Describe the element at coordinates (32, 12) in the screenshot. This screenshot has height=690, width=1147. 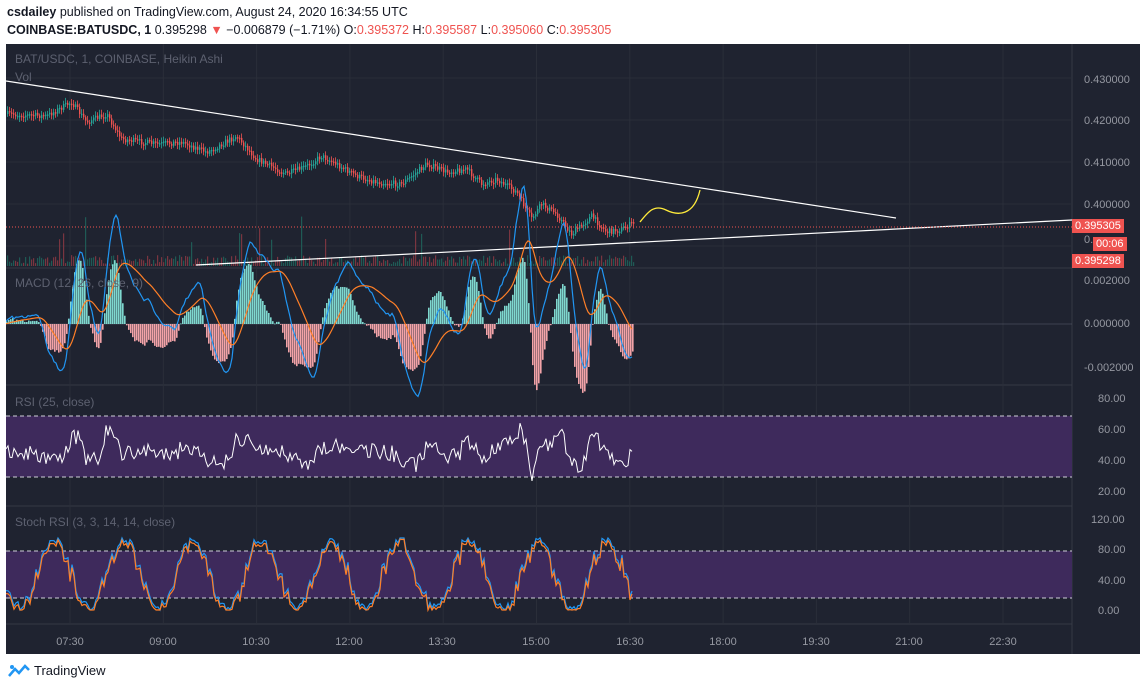
I see `author-name: csdailey` at that location.